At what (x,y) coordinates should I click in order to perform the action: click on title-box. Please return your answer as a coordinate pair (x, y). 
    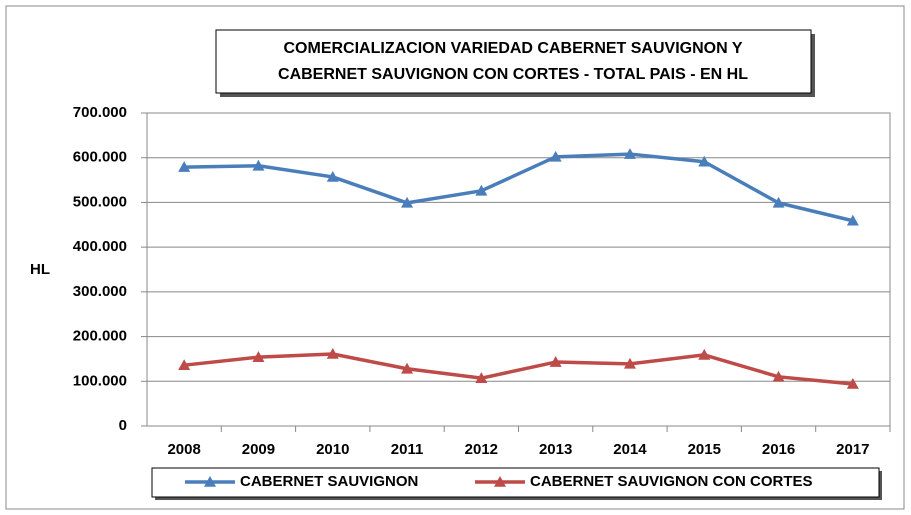
    Looking at the image, I should click on (513, 61).